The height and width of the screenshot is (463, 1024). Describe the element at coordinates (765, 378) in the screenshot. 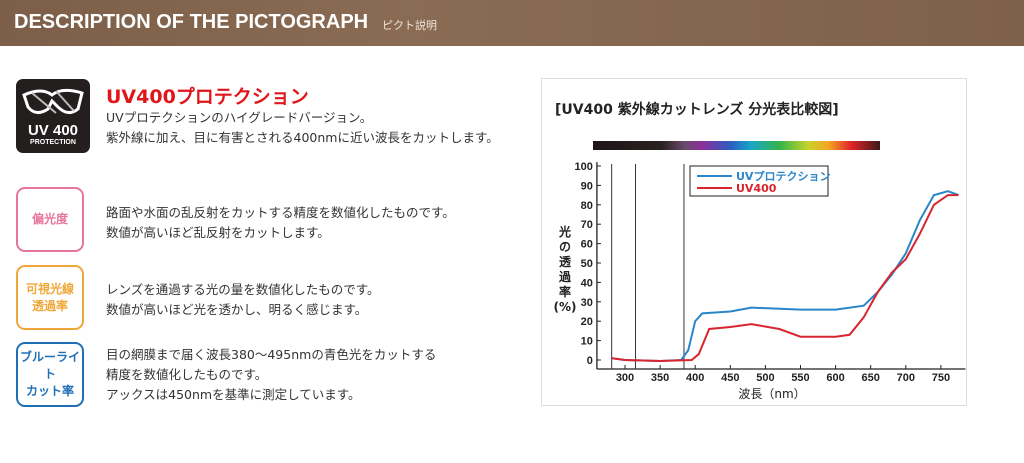

I see `x-tick-label: 500` at that location.